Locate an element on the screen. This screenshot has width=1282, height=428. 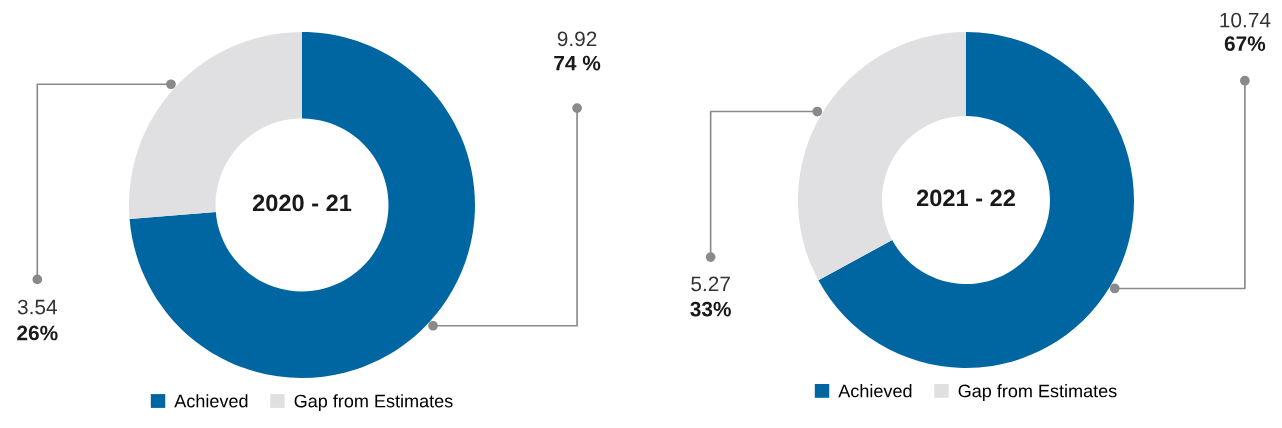
data-label: 9.92 is located at coordinates (577, 39).